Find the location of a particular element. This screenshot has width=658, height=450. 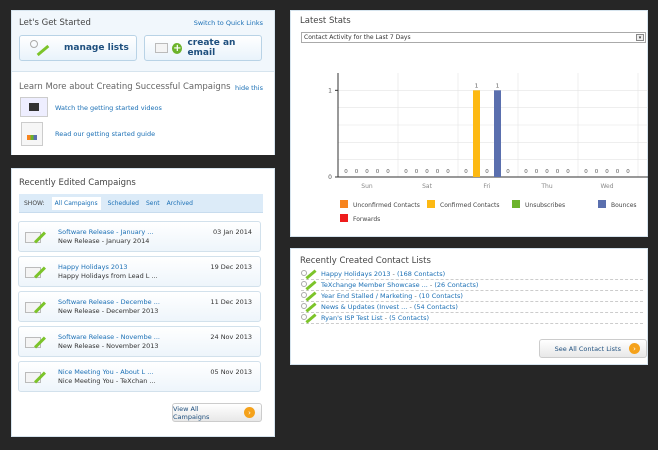

view-all-campaigns-button: View All Campaigns › is located at coordinates (217, 412).